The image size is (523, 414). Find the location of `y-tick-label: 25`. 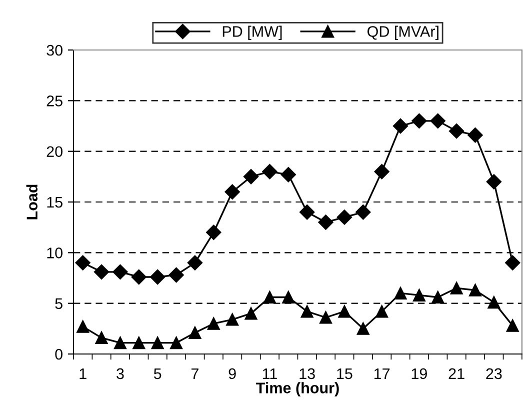

y-tick-label: 25 is located at coordinates (54, 101).